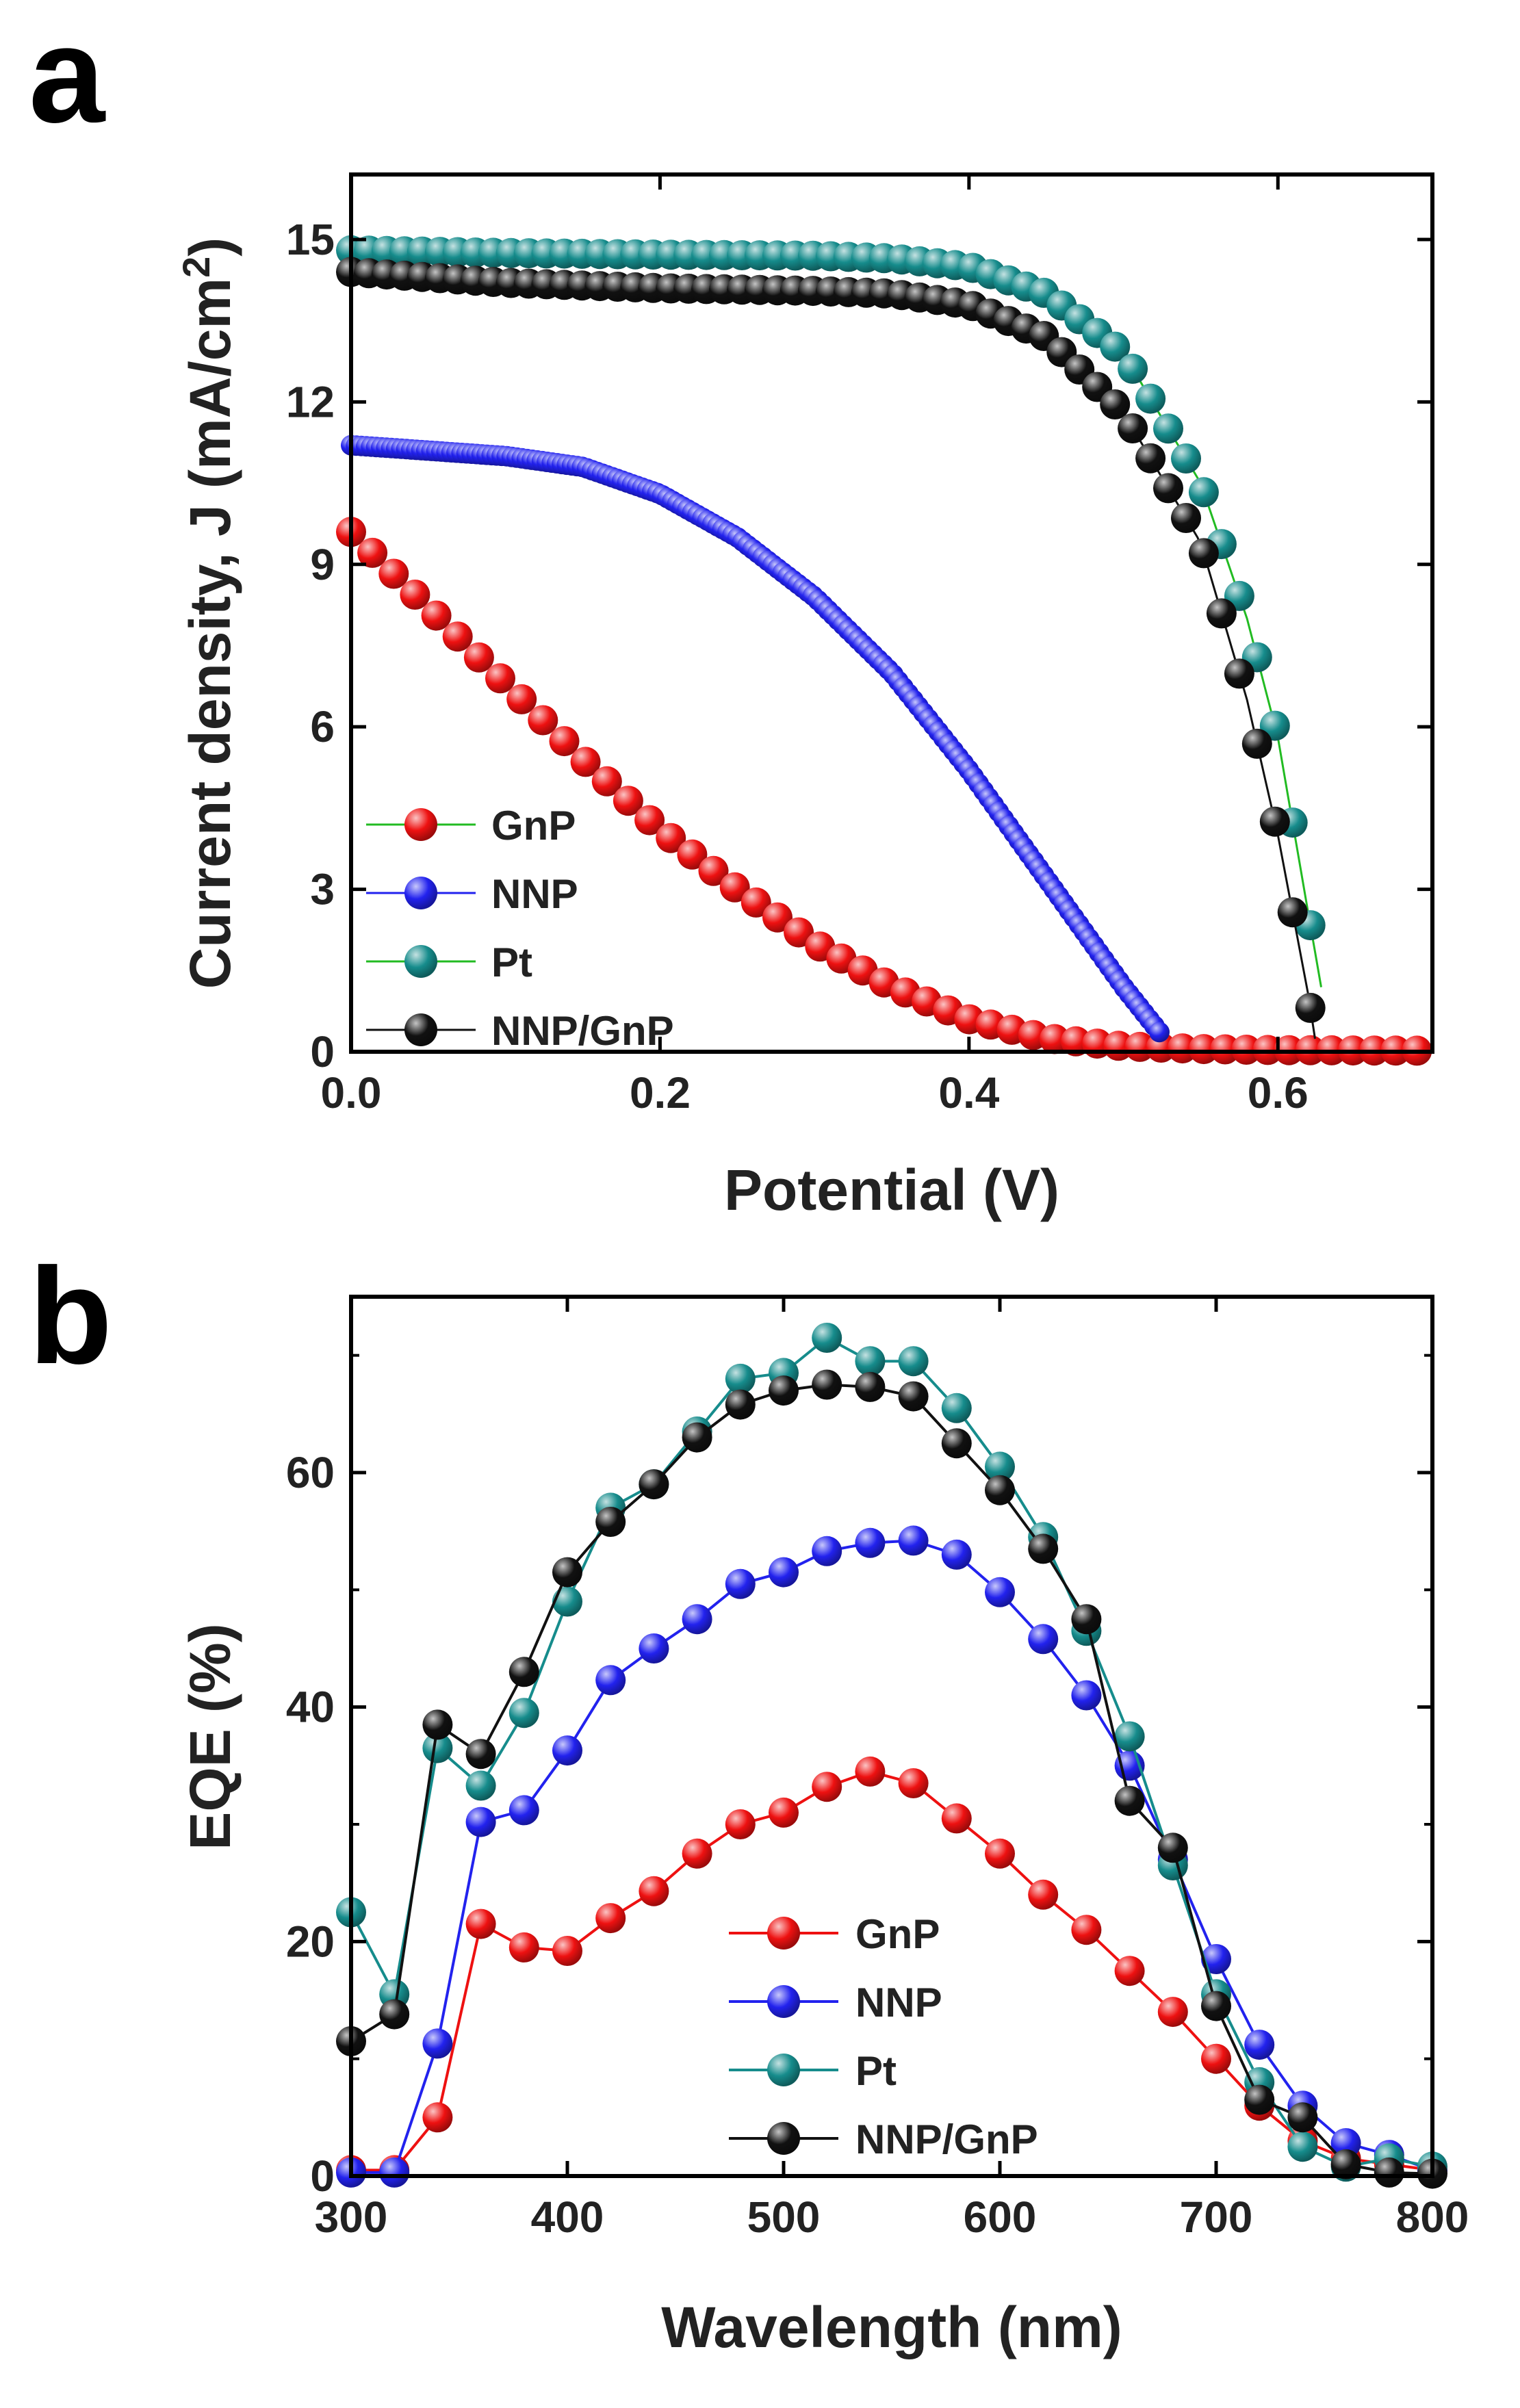 The width and height of the screenshot is (1520, 2408). I want to click on panel-b-ytick-label: 20, so click(310, 1941).